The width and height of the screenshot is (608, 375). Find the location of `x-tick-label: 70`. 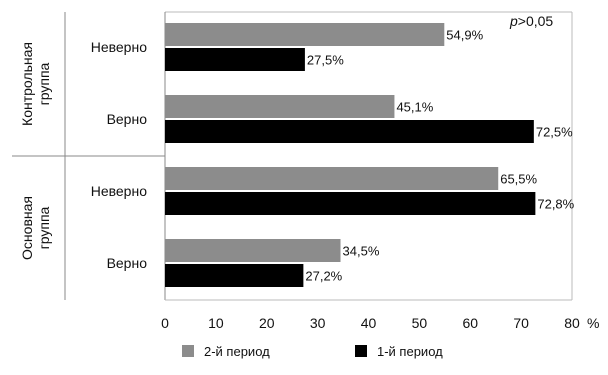

x-tick-label: 70 is located at coordinates (521, 323).